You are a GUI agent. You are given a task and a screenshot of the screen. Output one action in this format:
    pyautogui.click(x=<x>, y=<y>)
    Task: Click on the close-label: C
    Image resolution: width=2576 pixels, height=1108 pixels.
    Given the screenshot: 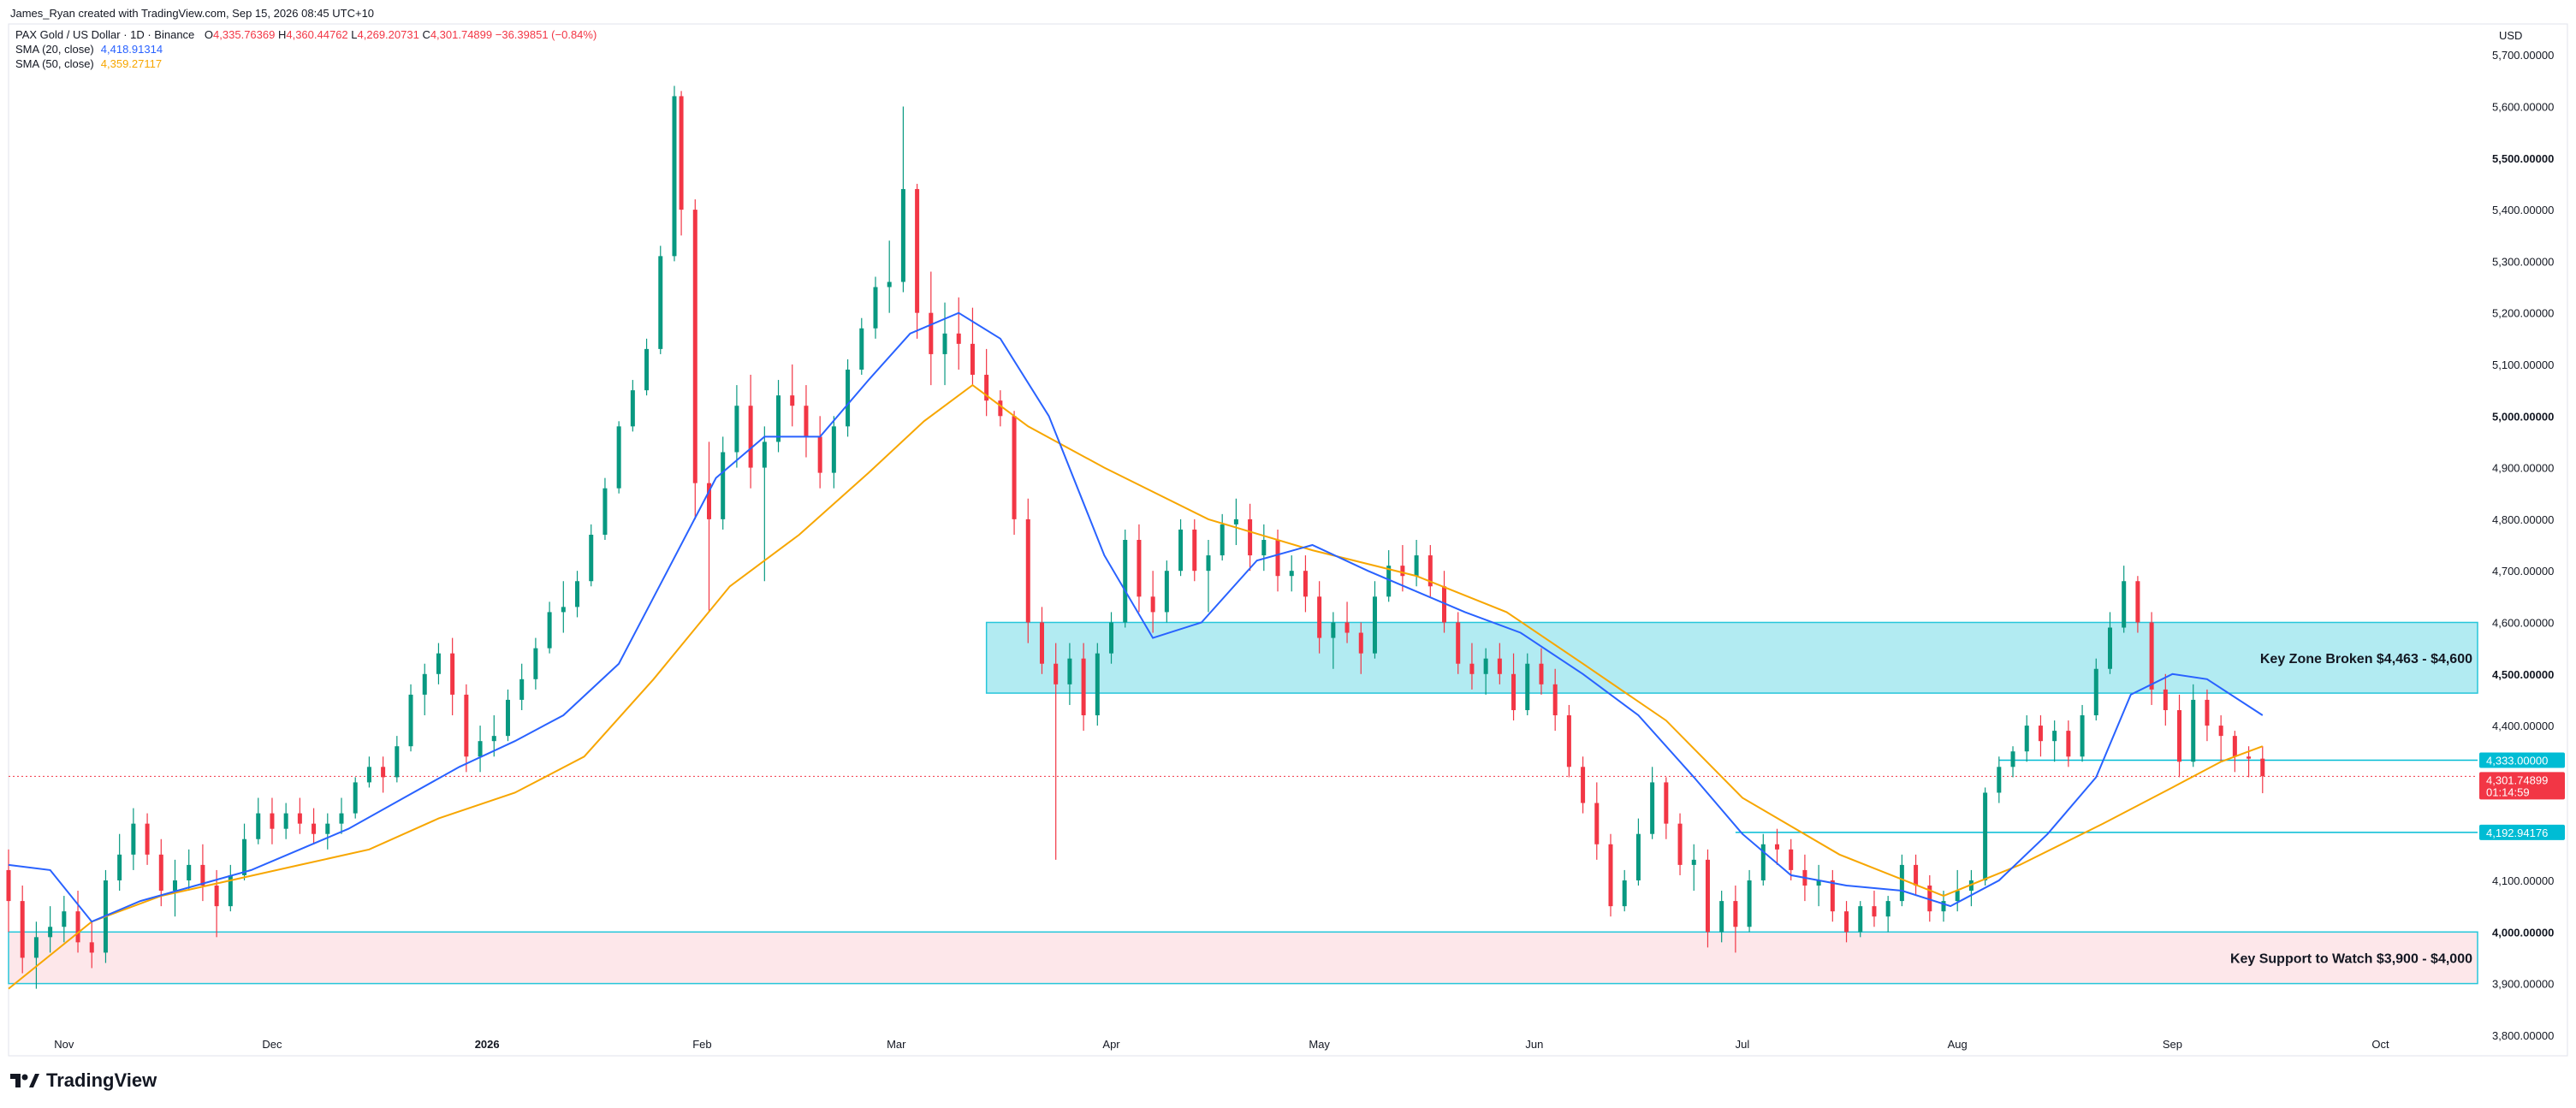 What is the action you would take?
    pyautogui.click(x=426, y=34)
    